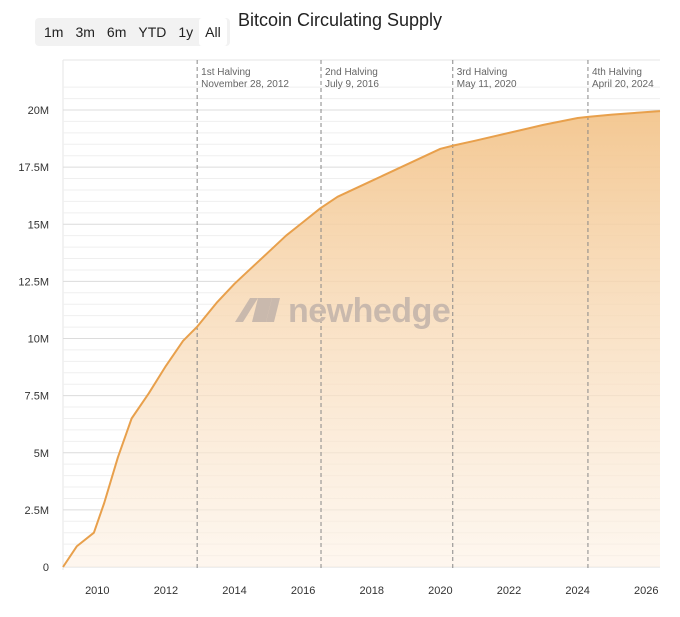  What do you see at coordinates (132, 32) in the screenshot?
I see `range-selector: 1m 3m 6m YTD 1y All` at bounding box center [132, 32].